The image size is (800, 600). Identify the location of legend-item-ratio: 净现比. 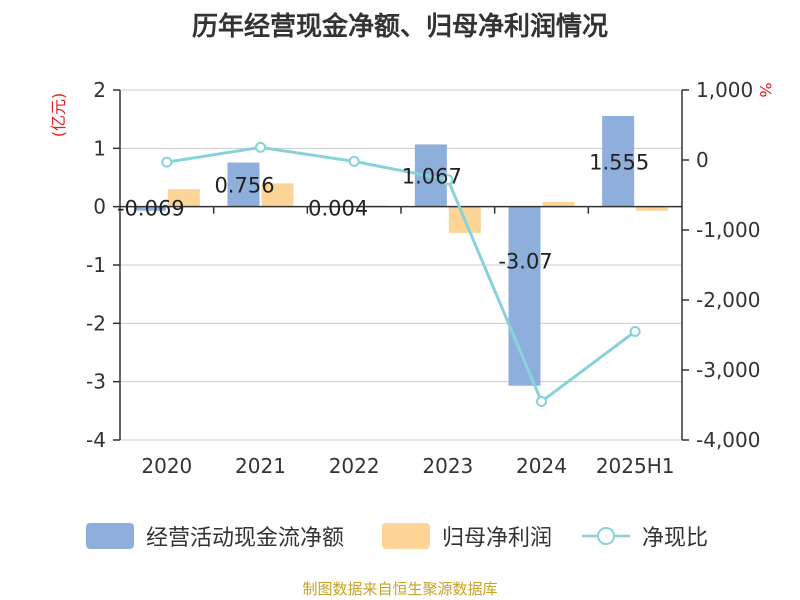
(645, 536).